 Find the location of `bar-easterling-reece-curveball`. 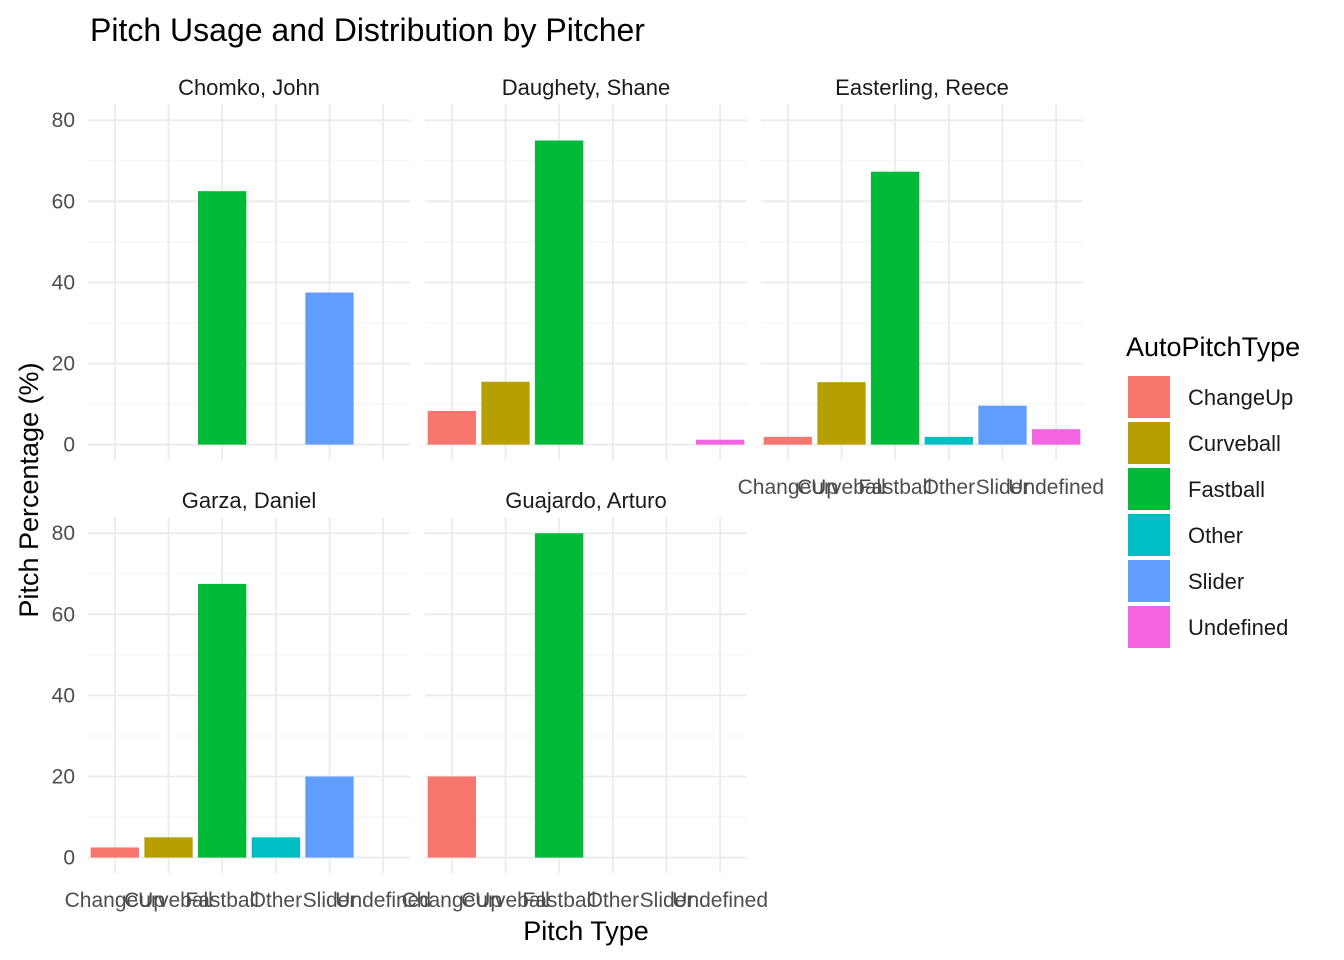

bar-easterling-reece-curveball is located at coordinates (841, 413).